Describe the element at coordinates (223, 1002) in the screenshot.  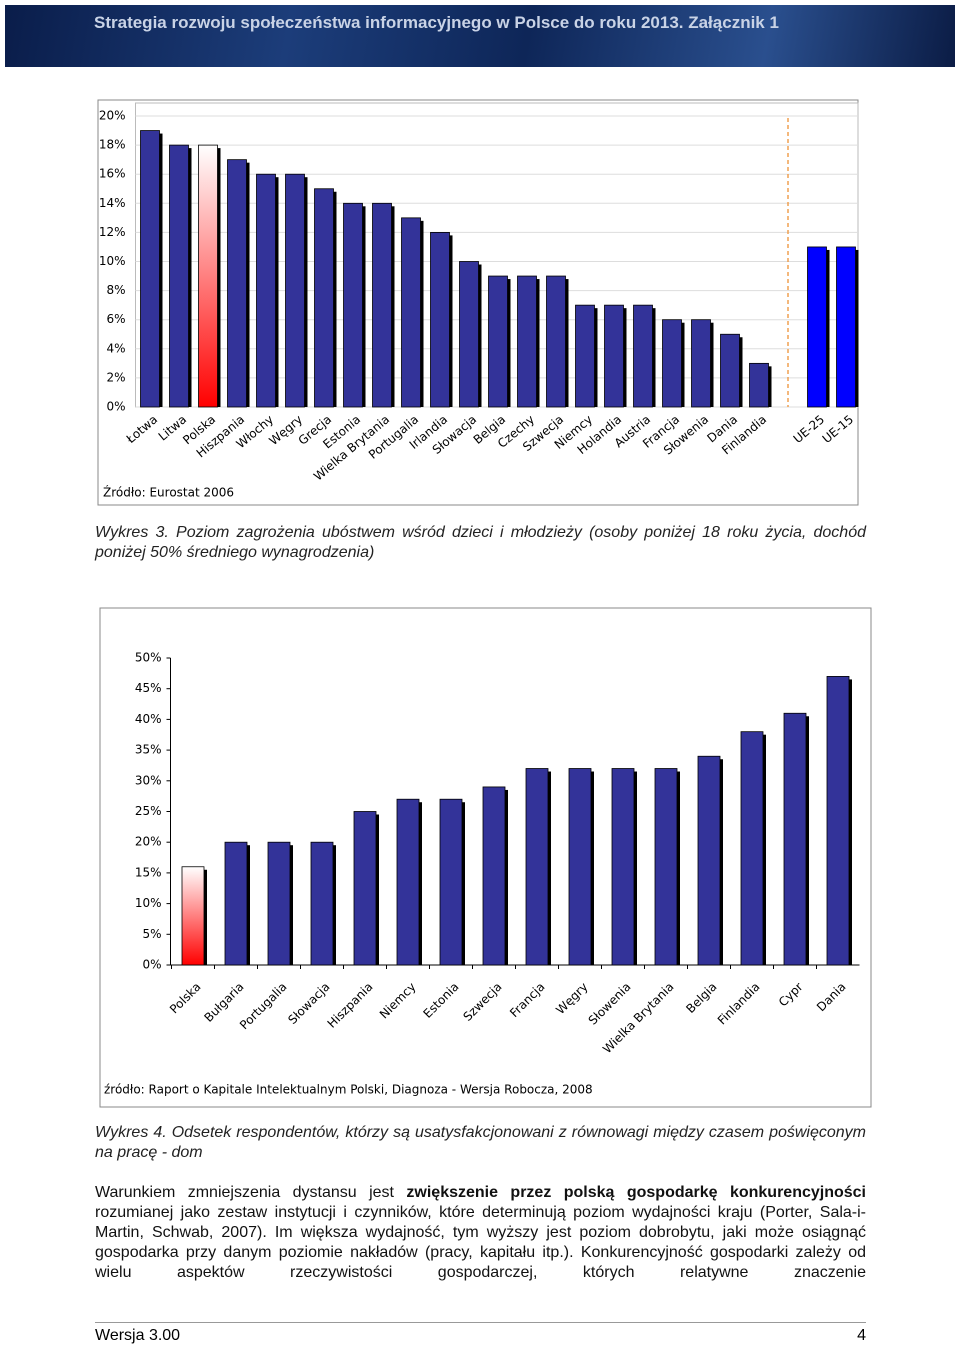
I see `x-tick-label: Bułgaria` at that location.